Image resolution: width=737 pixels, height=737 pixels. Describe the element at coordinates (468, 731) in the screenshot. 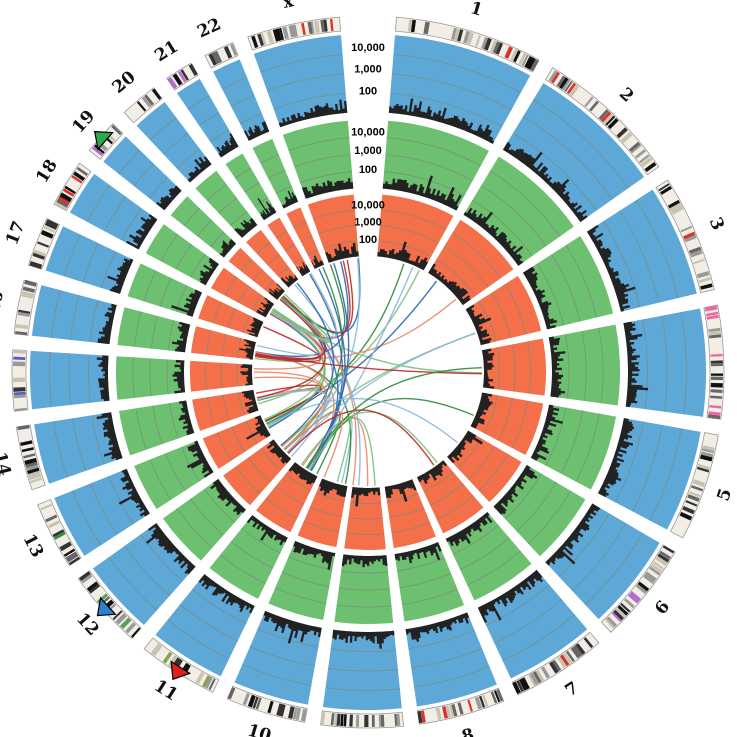

I see `chromosome-label: 8` at that location.